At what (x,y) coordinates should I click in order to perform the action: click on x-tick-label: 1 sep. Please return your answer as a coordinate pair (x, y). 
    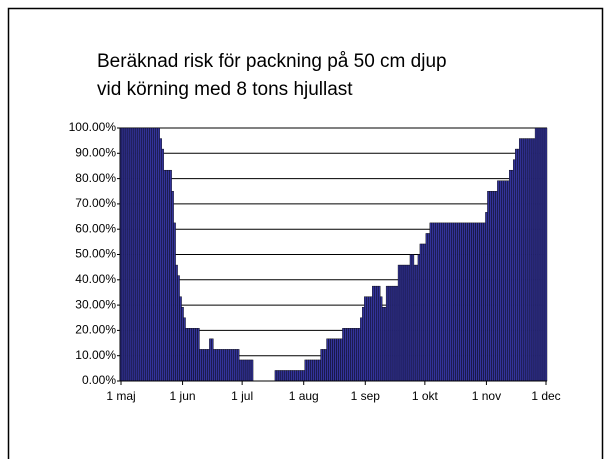
    Looking at the image, I should click on (366, 396).